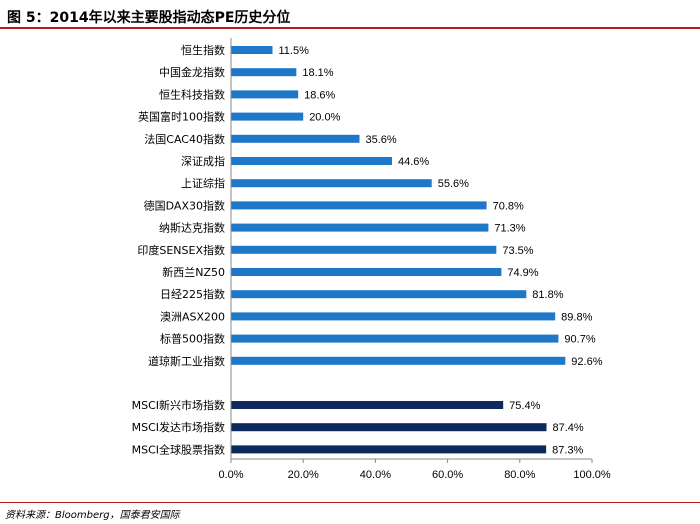 The image size is (700, 524). I want to click on data-label: 18.6%, so click(319, 95).